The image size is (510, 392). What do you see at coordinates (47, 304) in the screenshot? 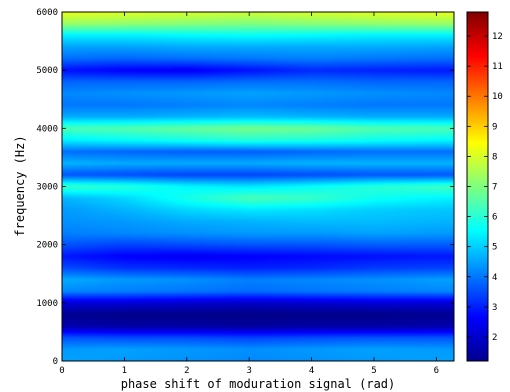
I see `y-tick-label: 1000` at bounding box center [47, 304].